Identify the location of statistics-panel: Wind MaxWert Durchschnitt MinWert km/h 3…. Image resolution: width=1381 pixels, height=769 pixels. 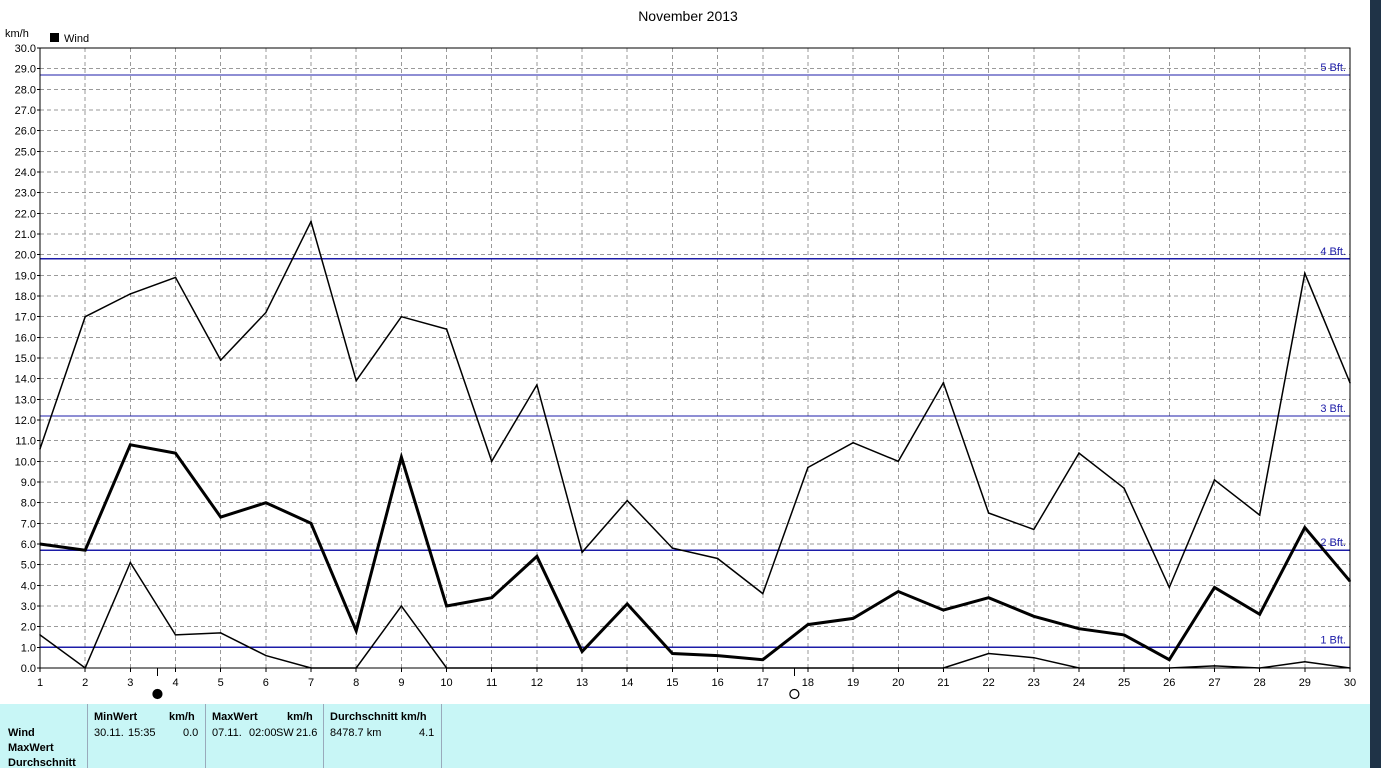
(685, 736).